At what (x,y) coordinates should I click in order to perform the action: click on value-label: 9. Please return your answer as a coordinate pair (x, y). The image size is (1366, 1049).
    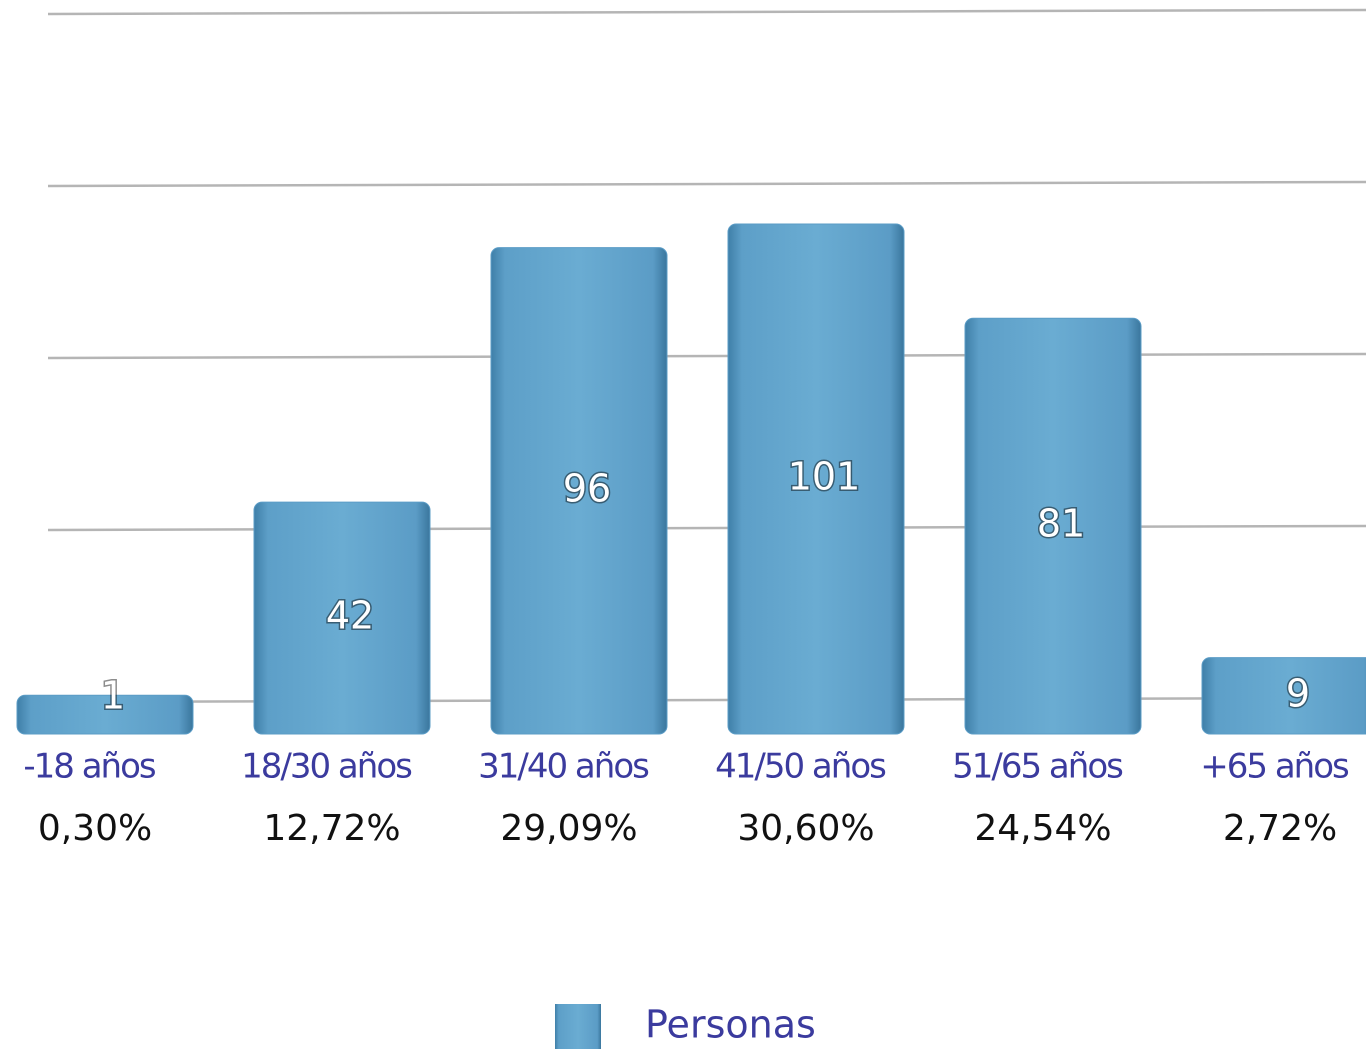
    Looking at the image, I should click on (1298, 693).